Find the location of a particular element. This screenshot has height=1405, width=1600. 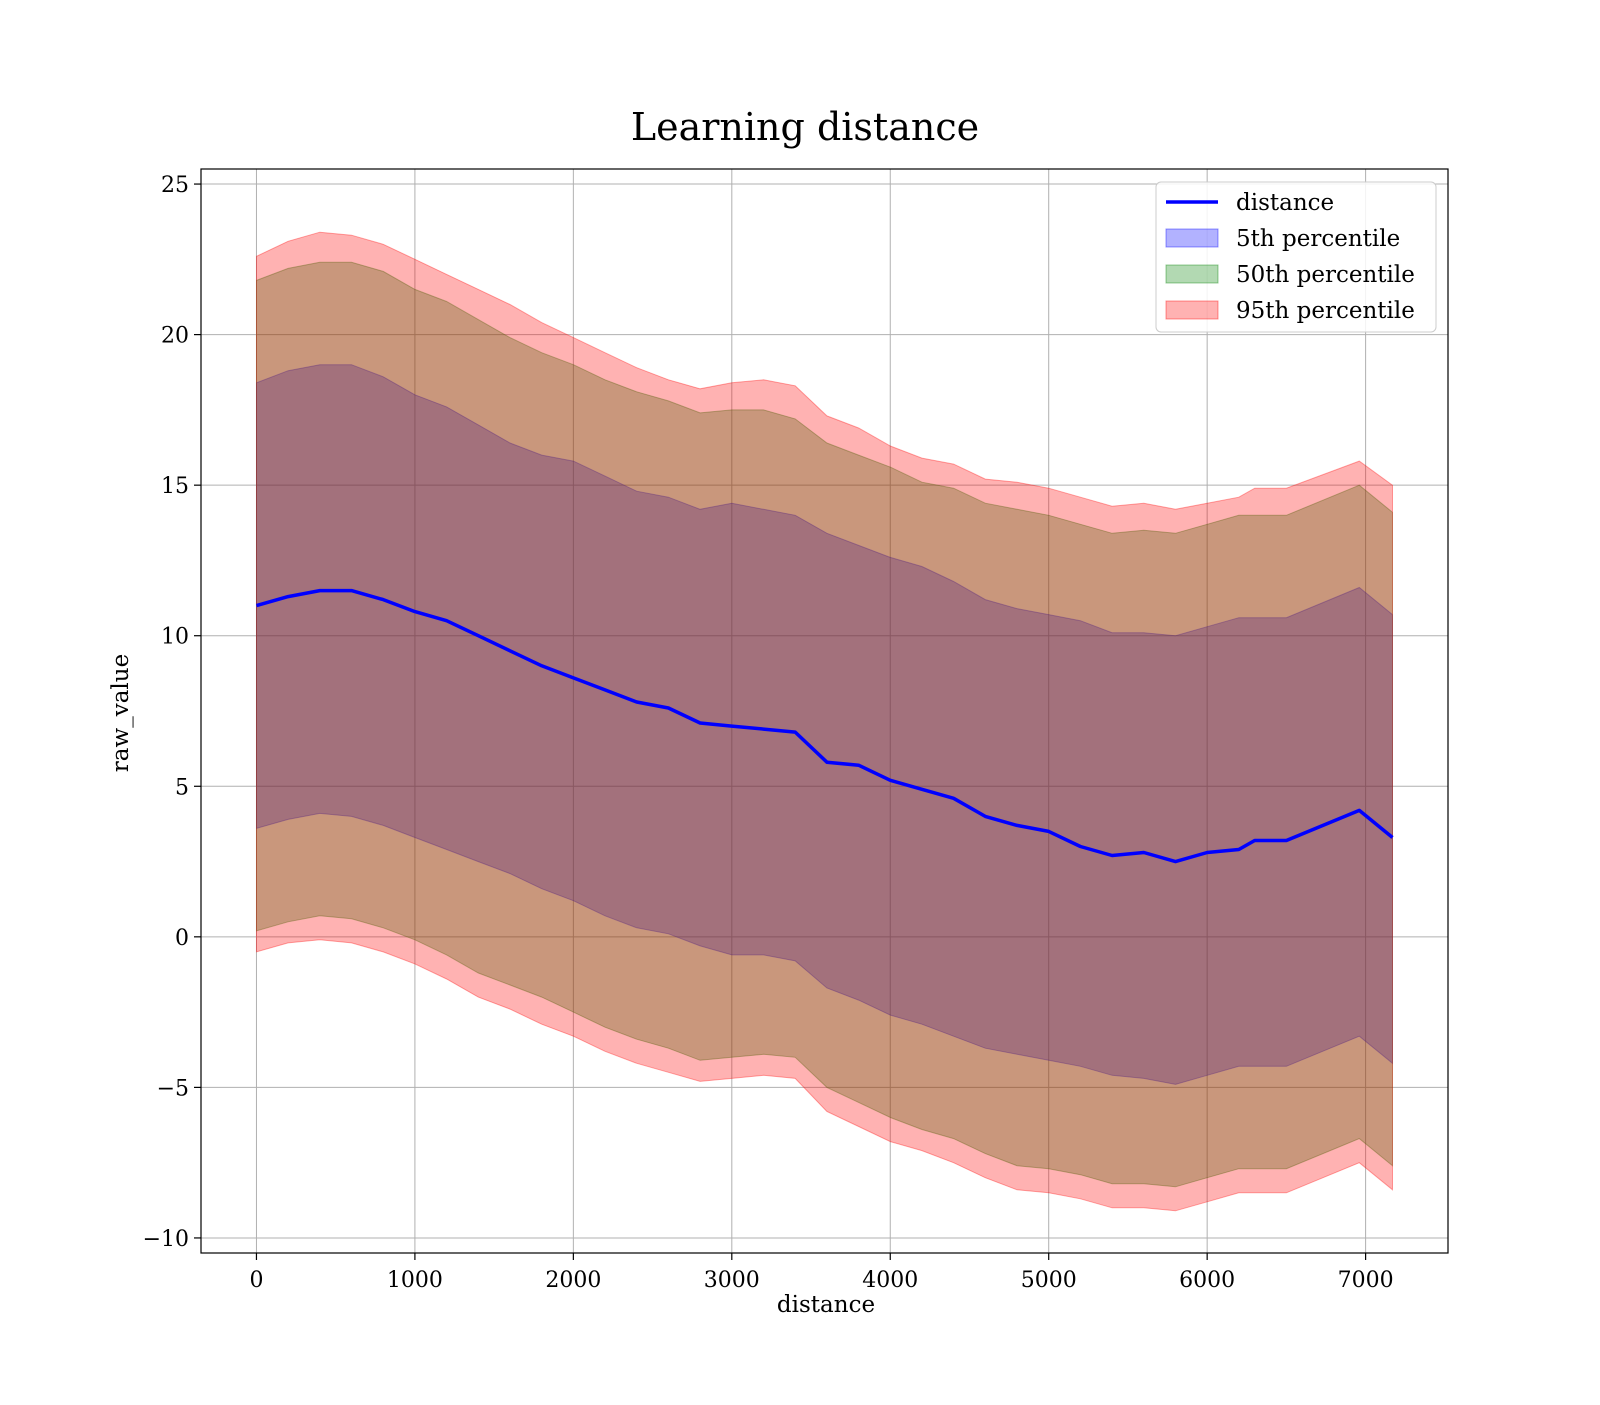

series-line-distance is located at coordinates (825, 726).